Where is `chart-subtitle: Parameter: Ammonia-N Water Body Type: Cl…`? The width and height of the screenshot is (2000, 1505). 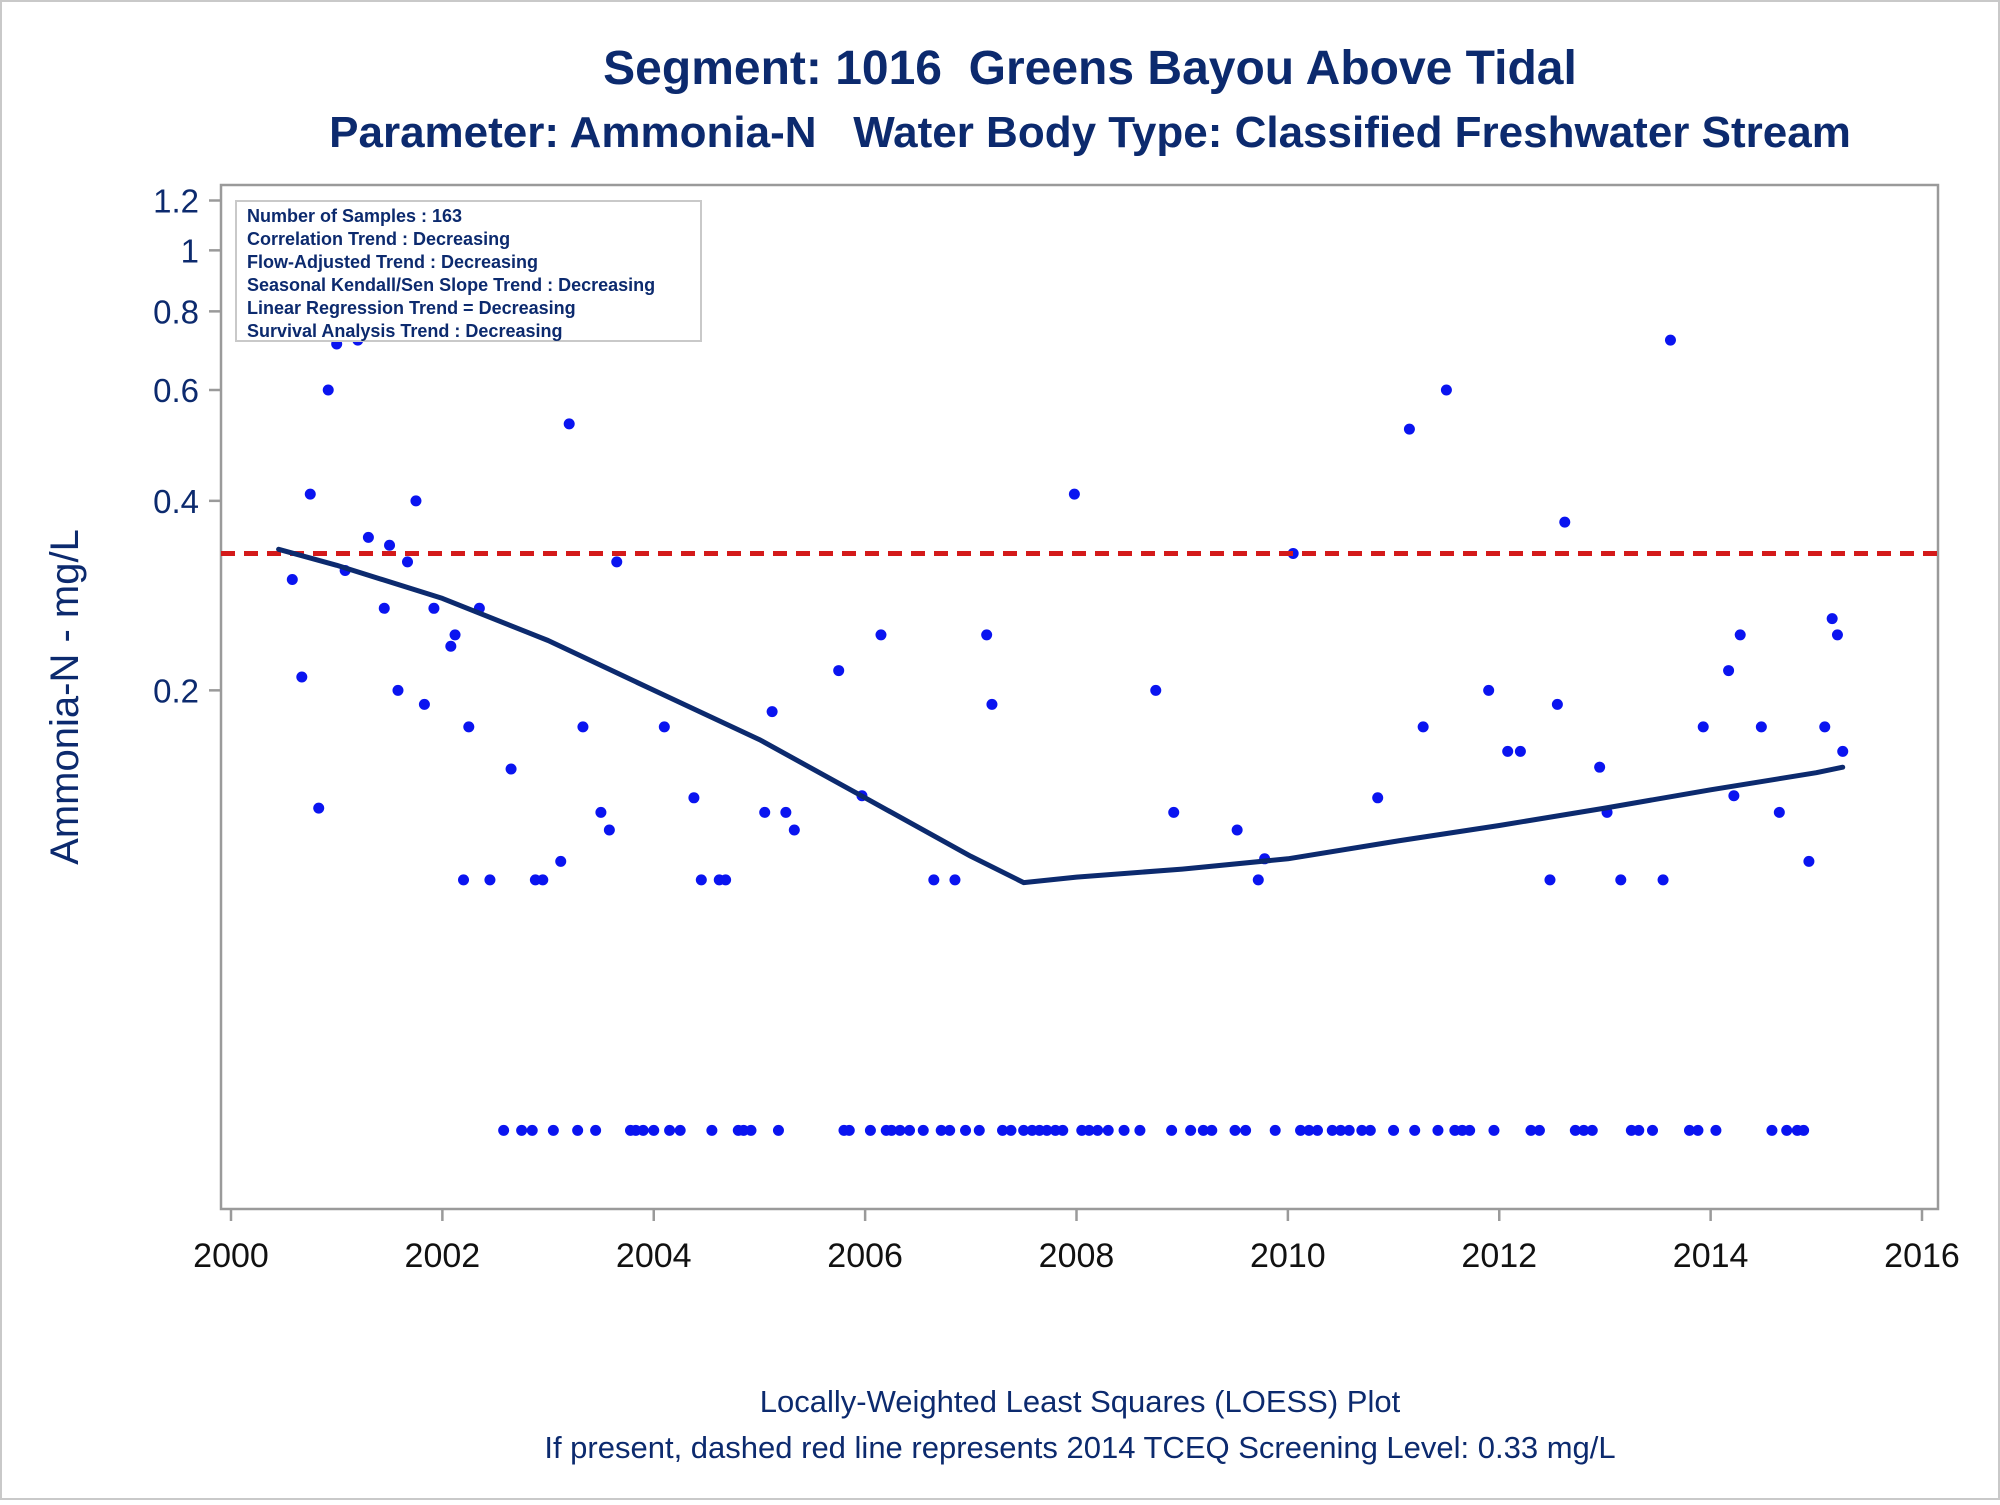
chart-subtitle: Parameter: Ammonia-N Water Body Type: Cl… is located at coordinates (1090, 132).